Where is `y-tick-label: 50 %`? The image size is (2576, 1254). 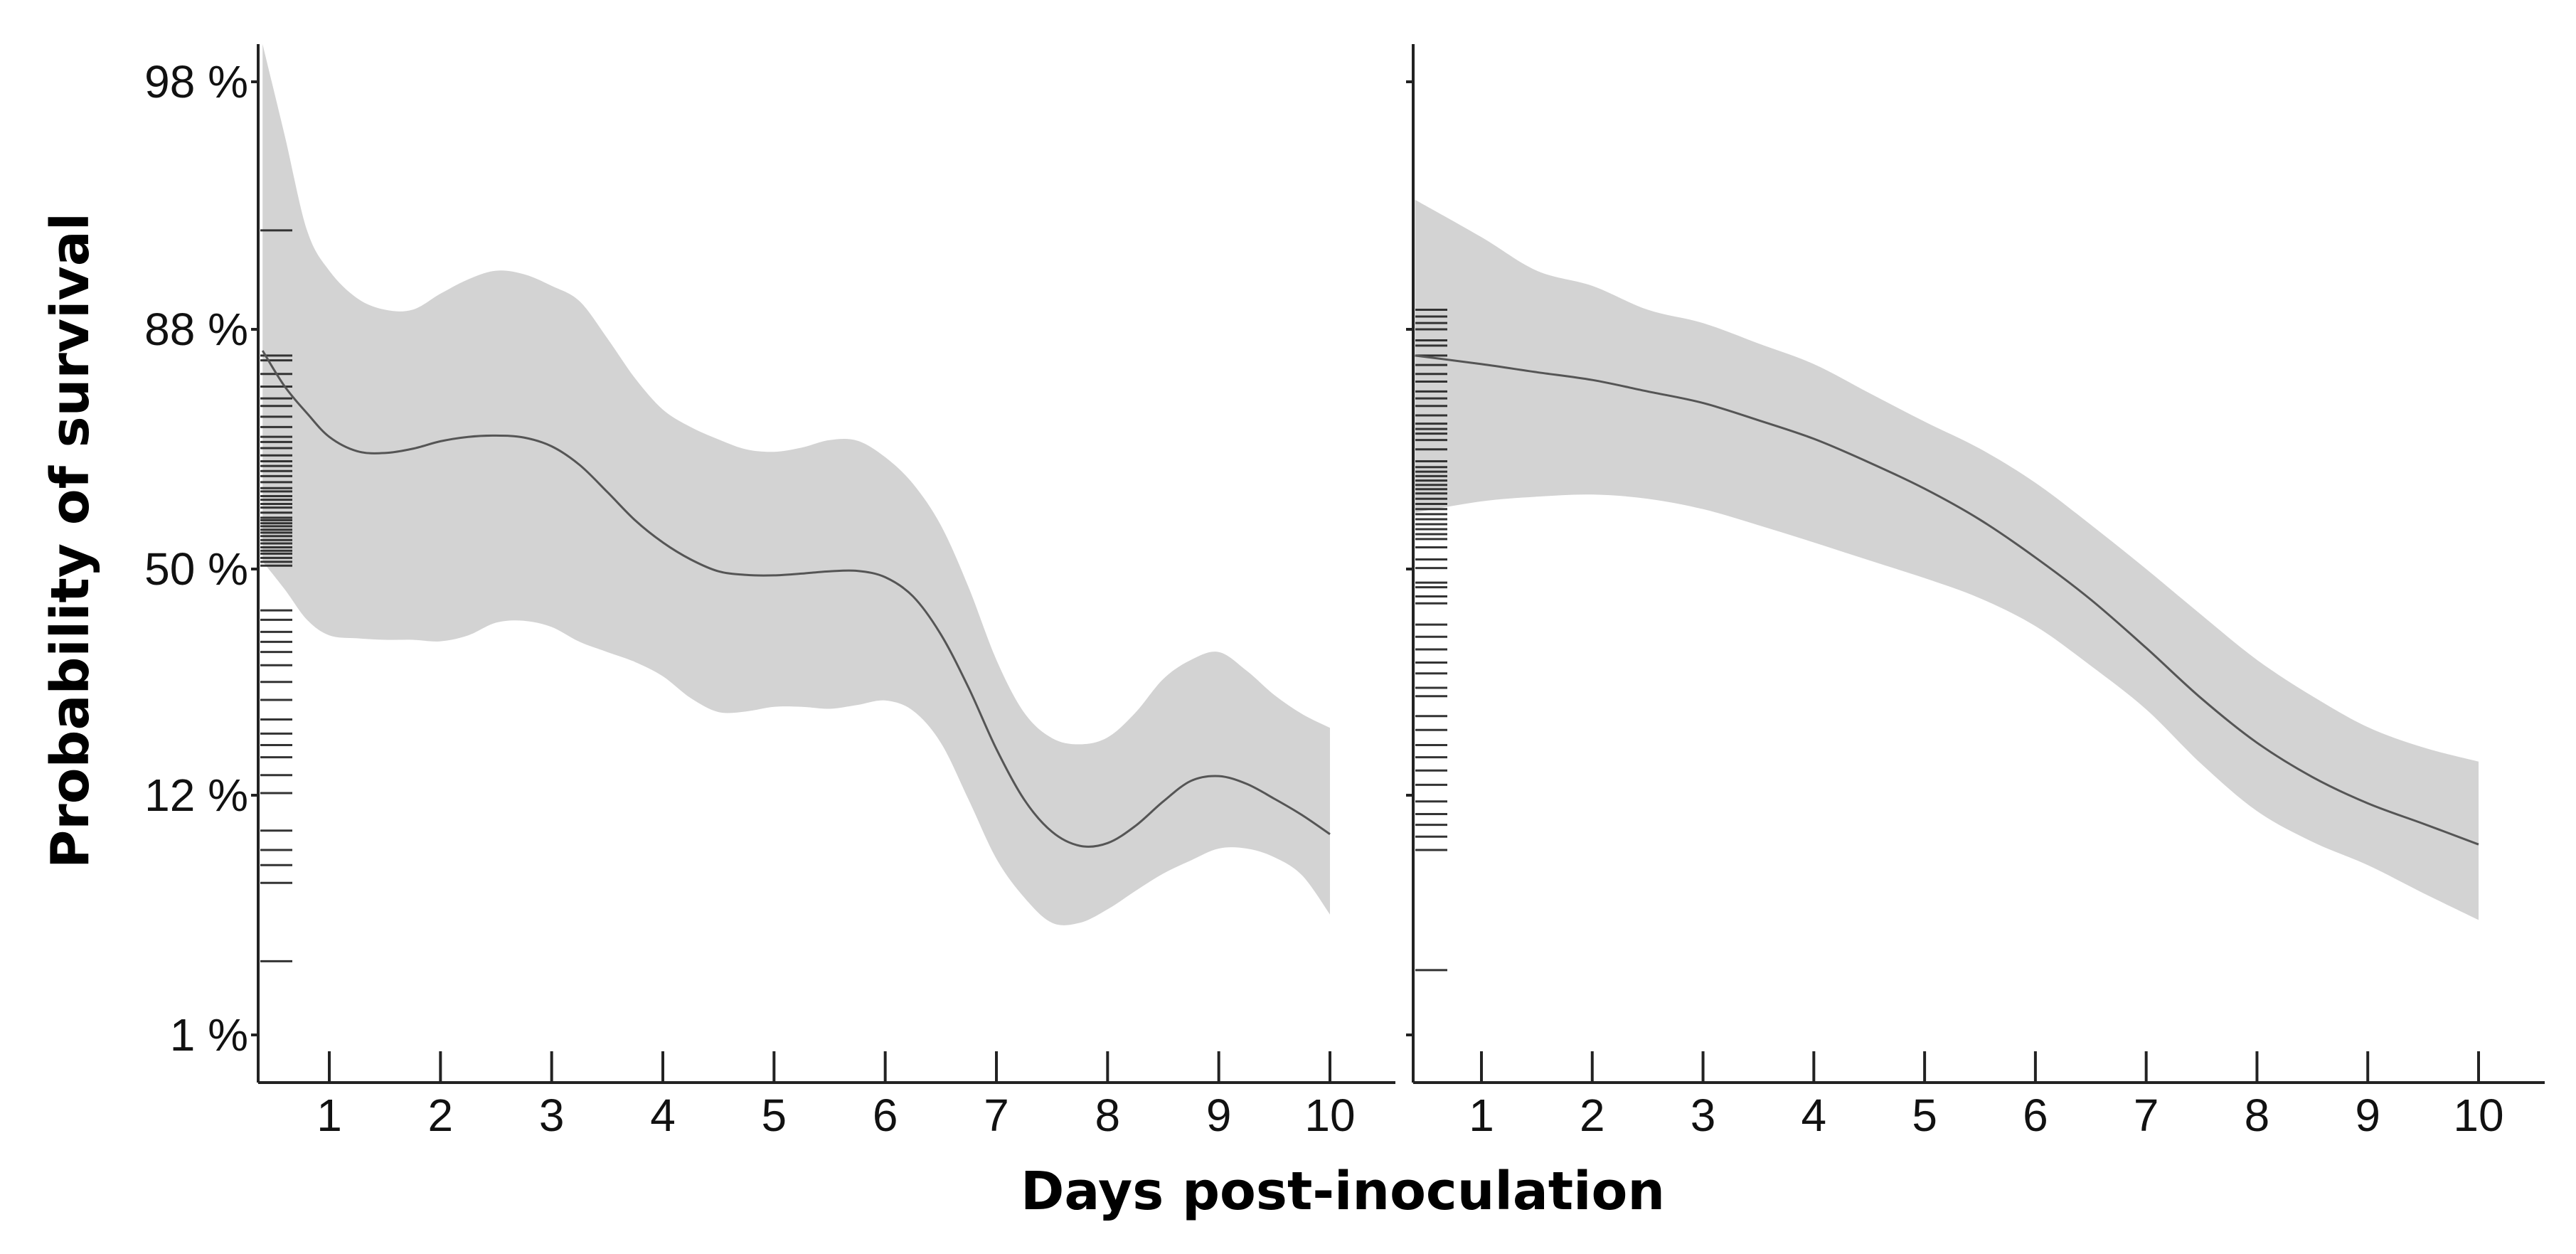 y-tick-label: 50 % is located at coordinates (196, 569).